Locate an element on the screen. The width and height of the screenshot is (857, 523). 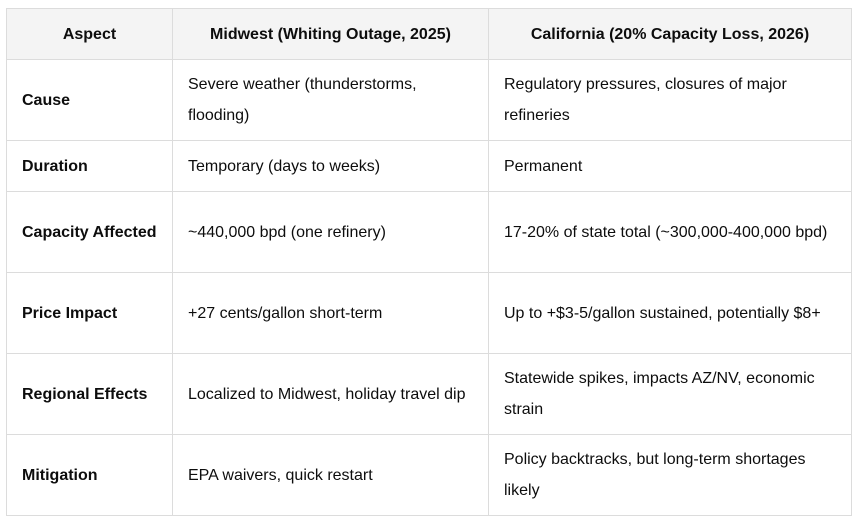
cell-midwest: EPA waivers, quick restart is located at coordinates (330, 475).